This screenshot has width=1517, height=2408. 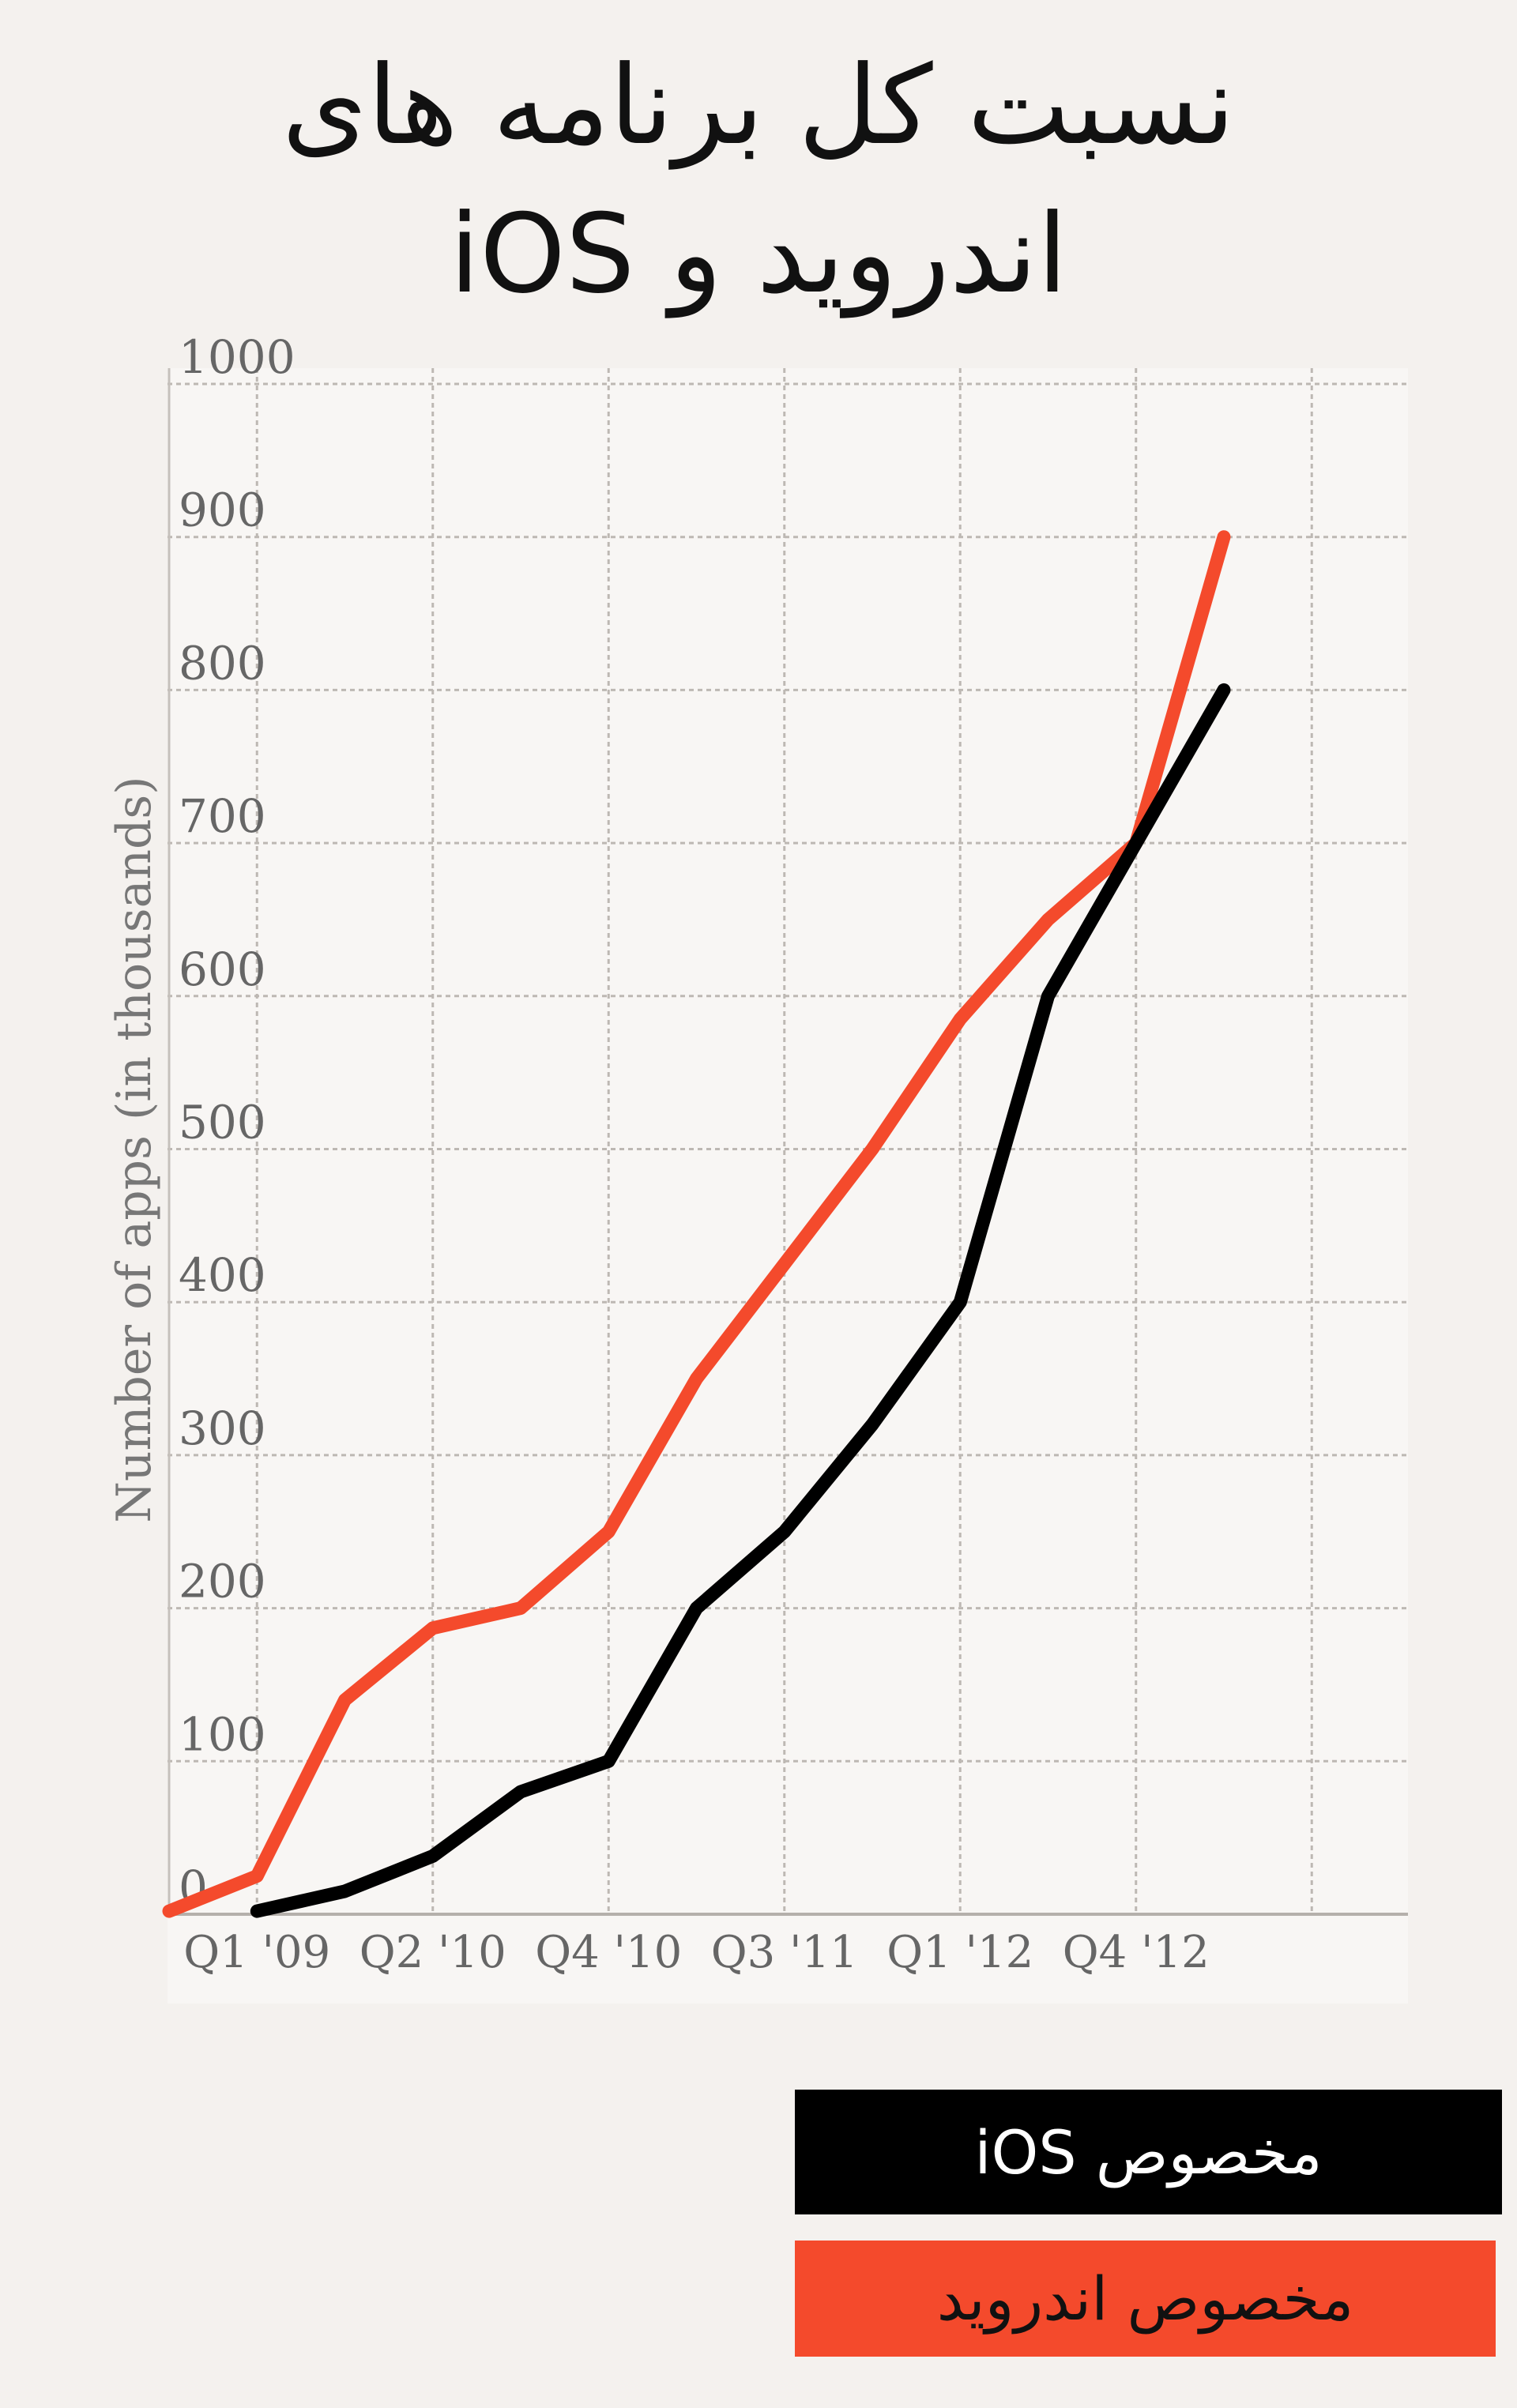 I want to click on legend-label-ios: مخصوص iOS, so click(x=1148, y=2152).